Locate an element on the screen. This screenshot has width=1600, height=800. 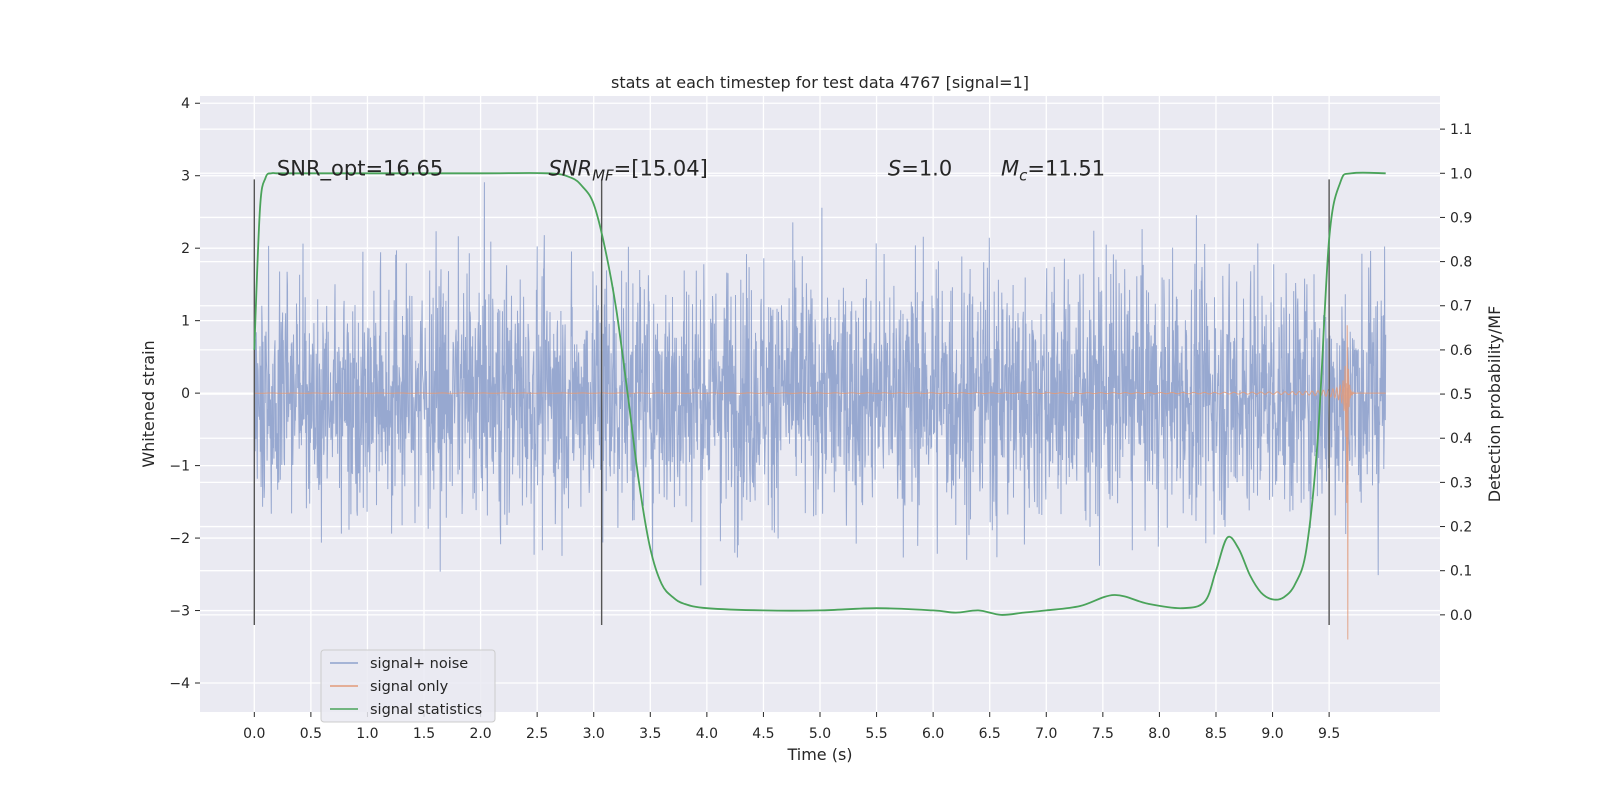
x-tick-label-7: 3.5 is located at coordinates (650, 734).